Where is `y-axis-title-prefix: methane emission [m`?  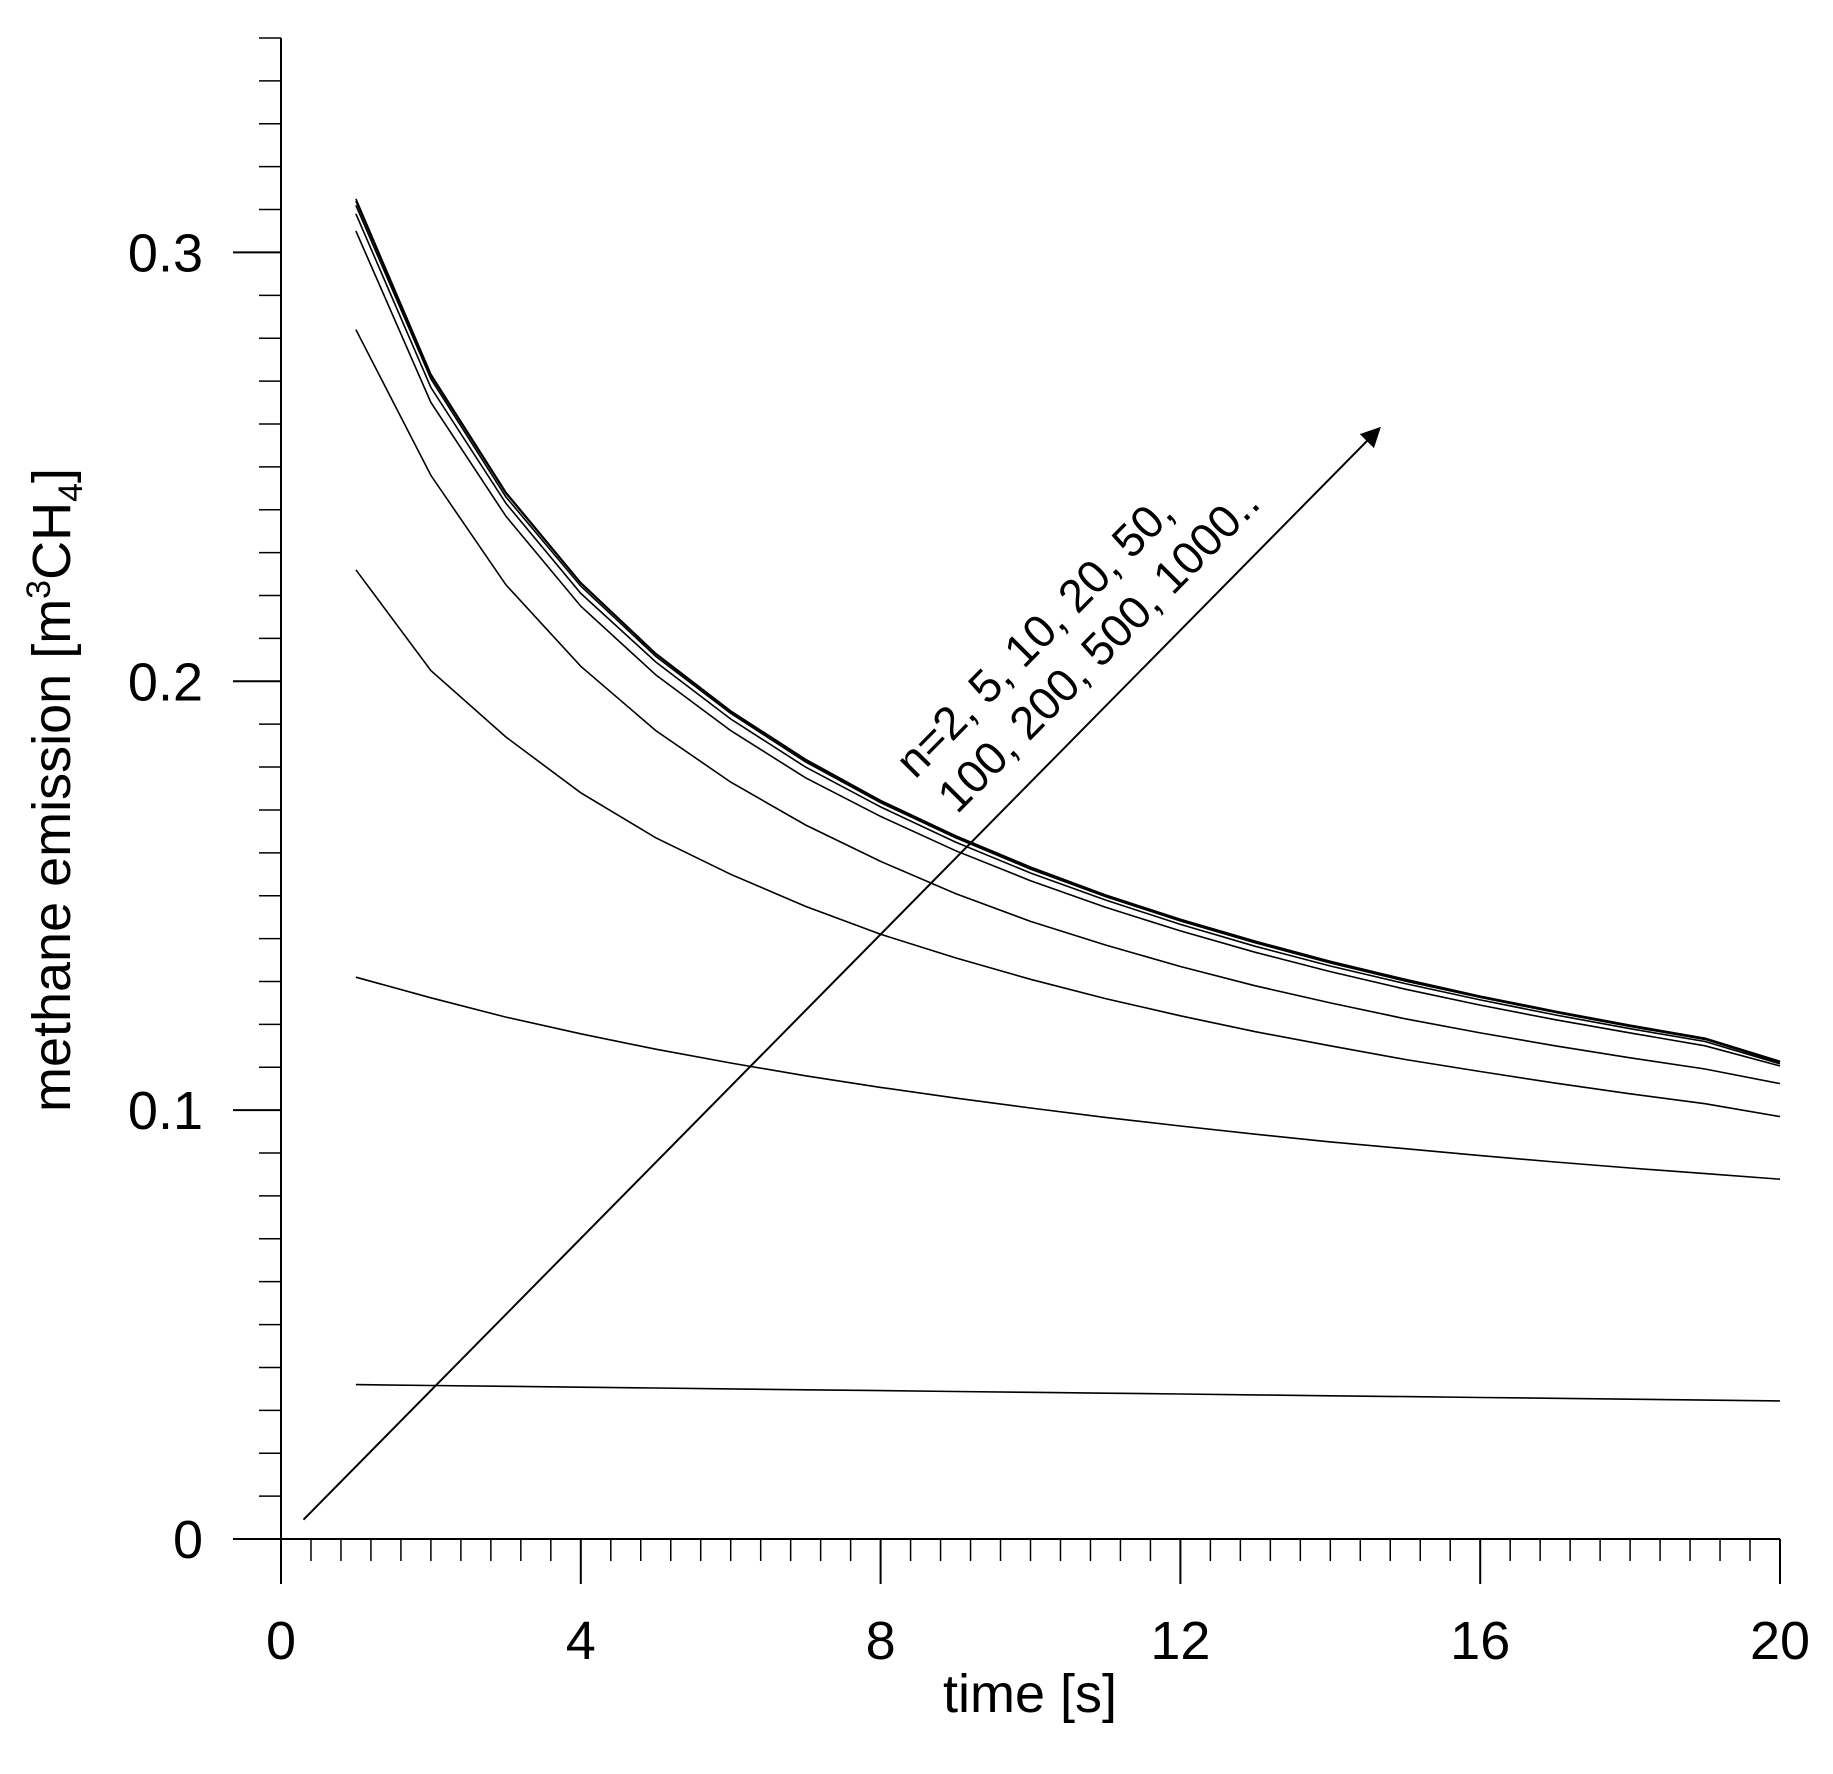
y-axis-title-prefix: methane emission [m is located at coordinates (52, 855).